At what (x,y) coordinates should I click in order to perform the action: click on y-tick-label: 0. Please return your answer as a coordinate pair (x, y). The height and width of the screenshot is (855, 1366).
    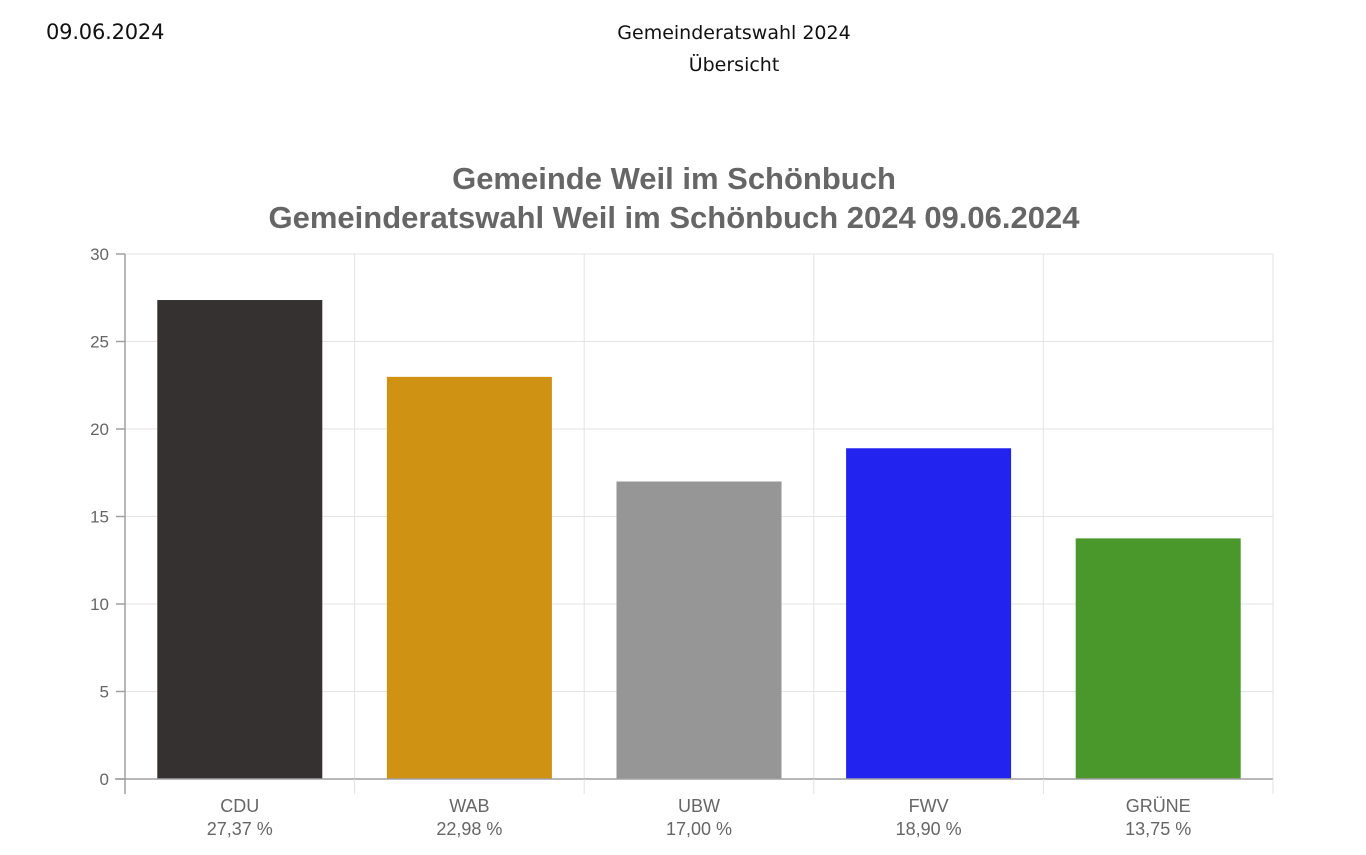
    Looking at the image, I should click on (104, 779).